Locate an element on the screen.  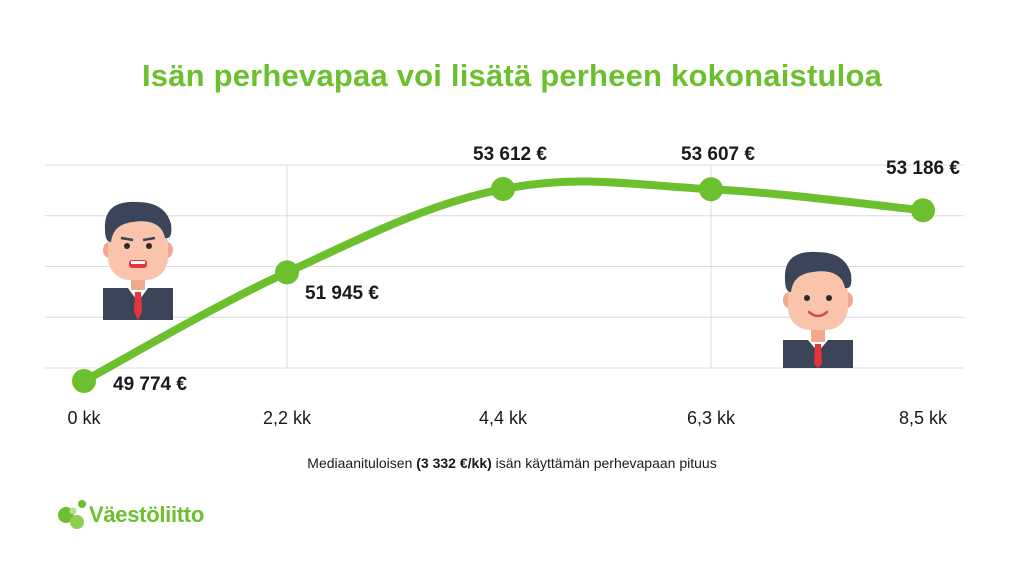
caption-bold: (3 332 €/kk) is located at coordinates (454, 463).